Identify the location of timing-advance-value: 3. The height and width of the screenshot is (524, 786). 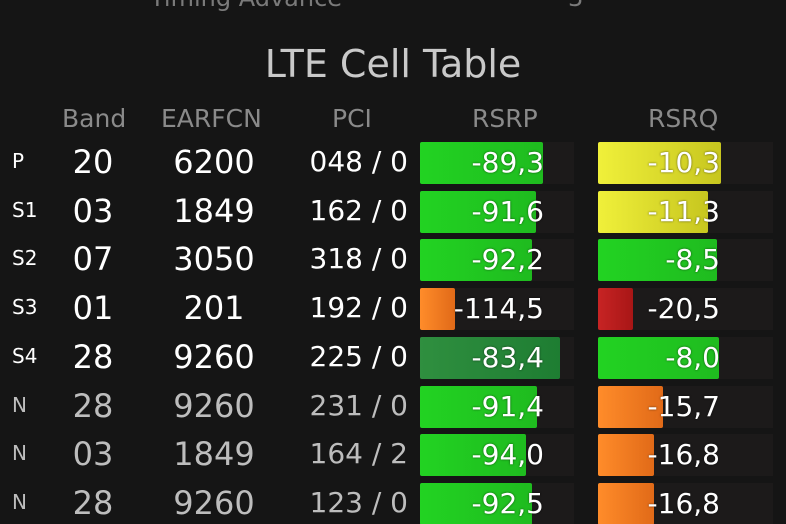
(575, 6).